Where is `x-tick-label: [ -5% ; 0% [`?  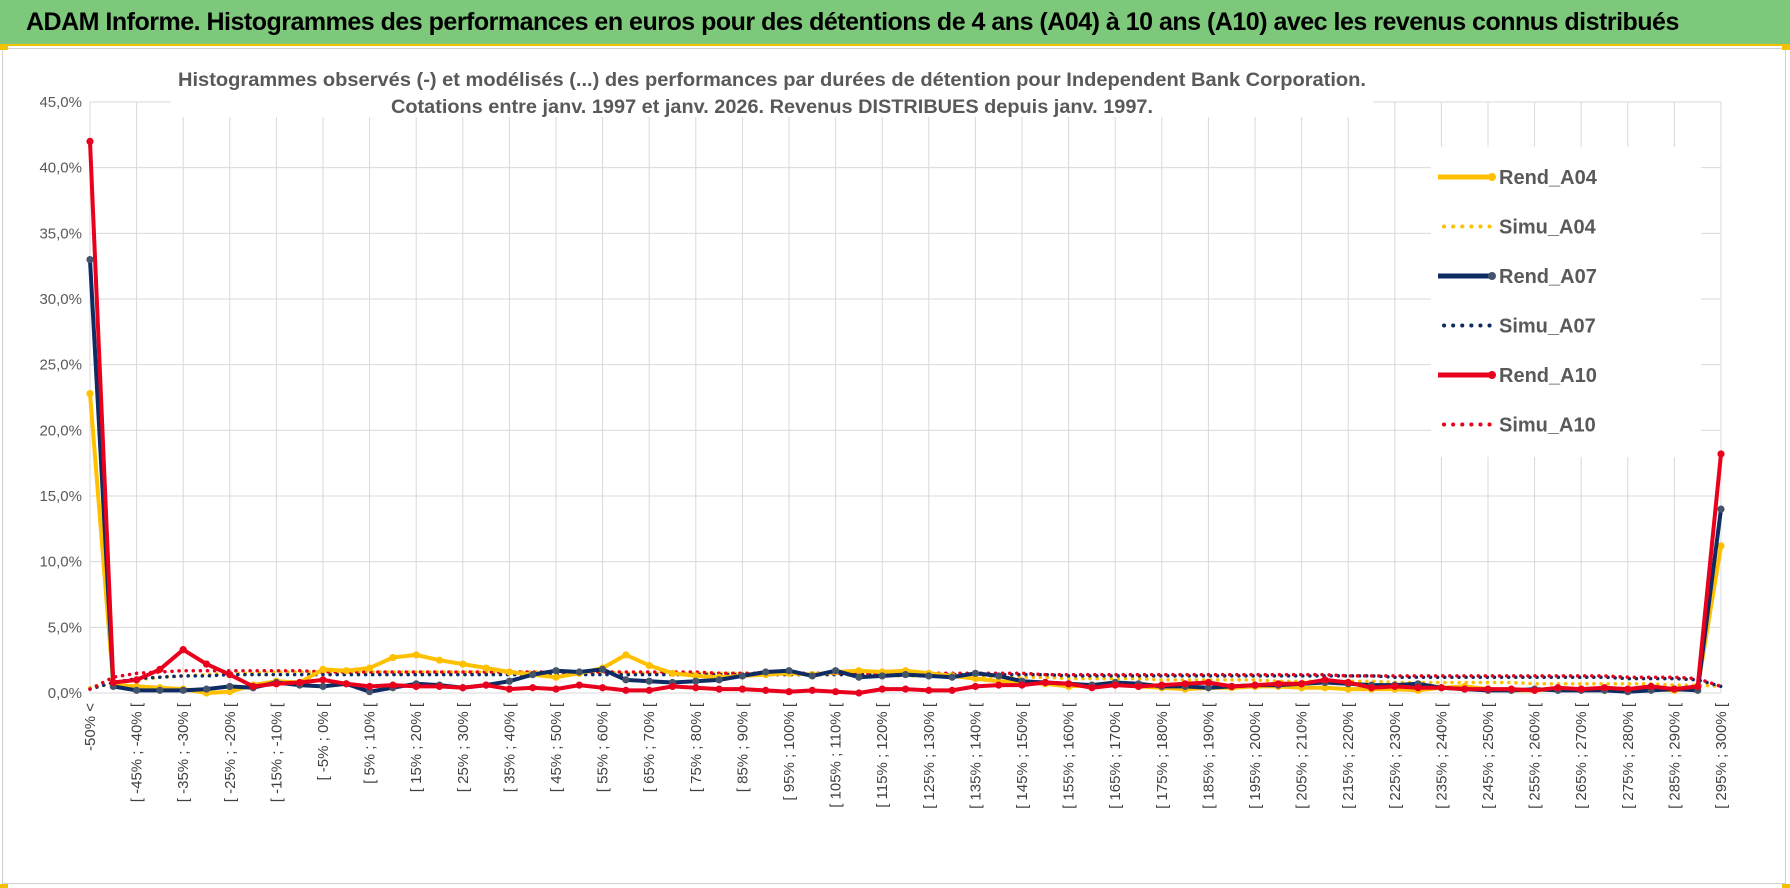 x-tick-label: [ -5% ; 0% [ is located at coordinates (323, 741).